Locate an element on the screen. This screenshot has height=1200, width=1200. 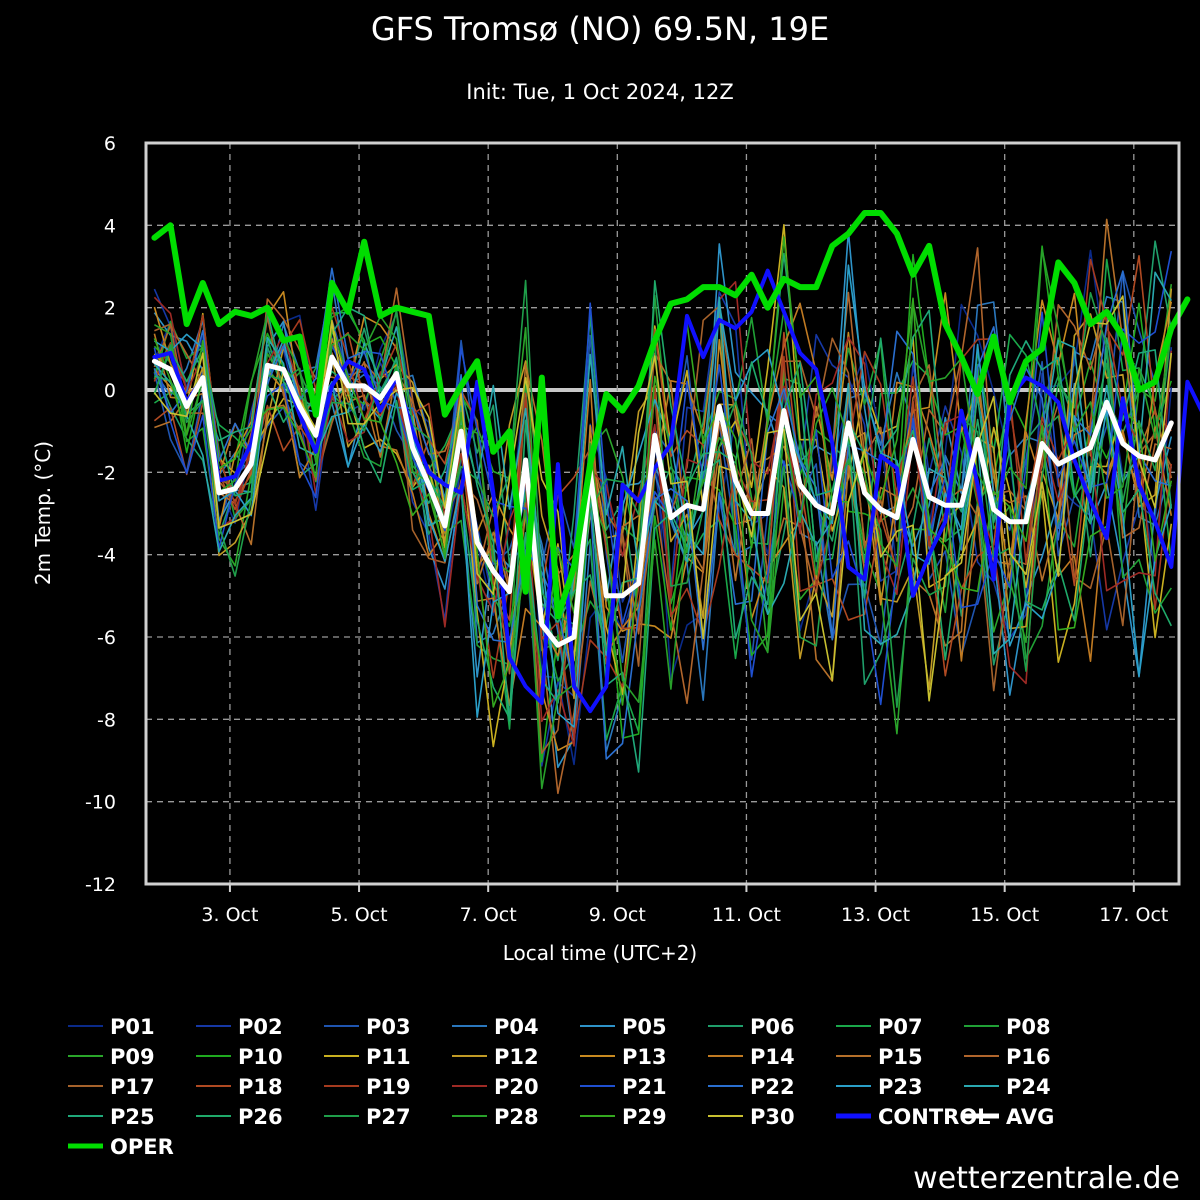
legend-label: P21 is located at coordinates (644, 1087).